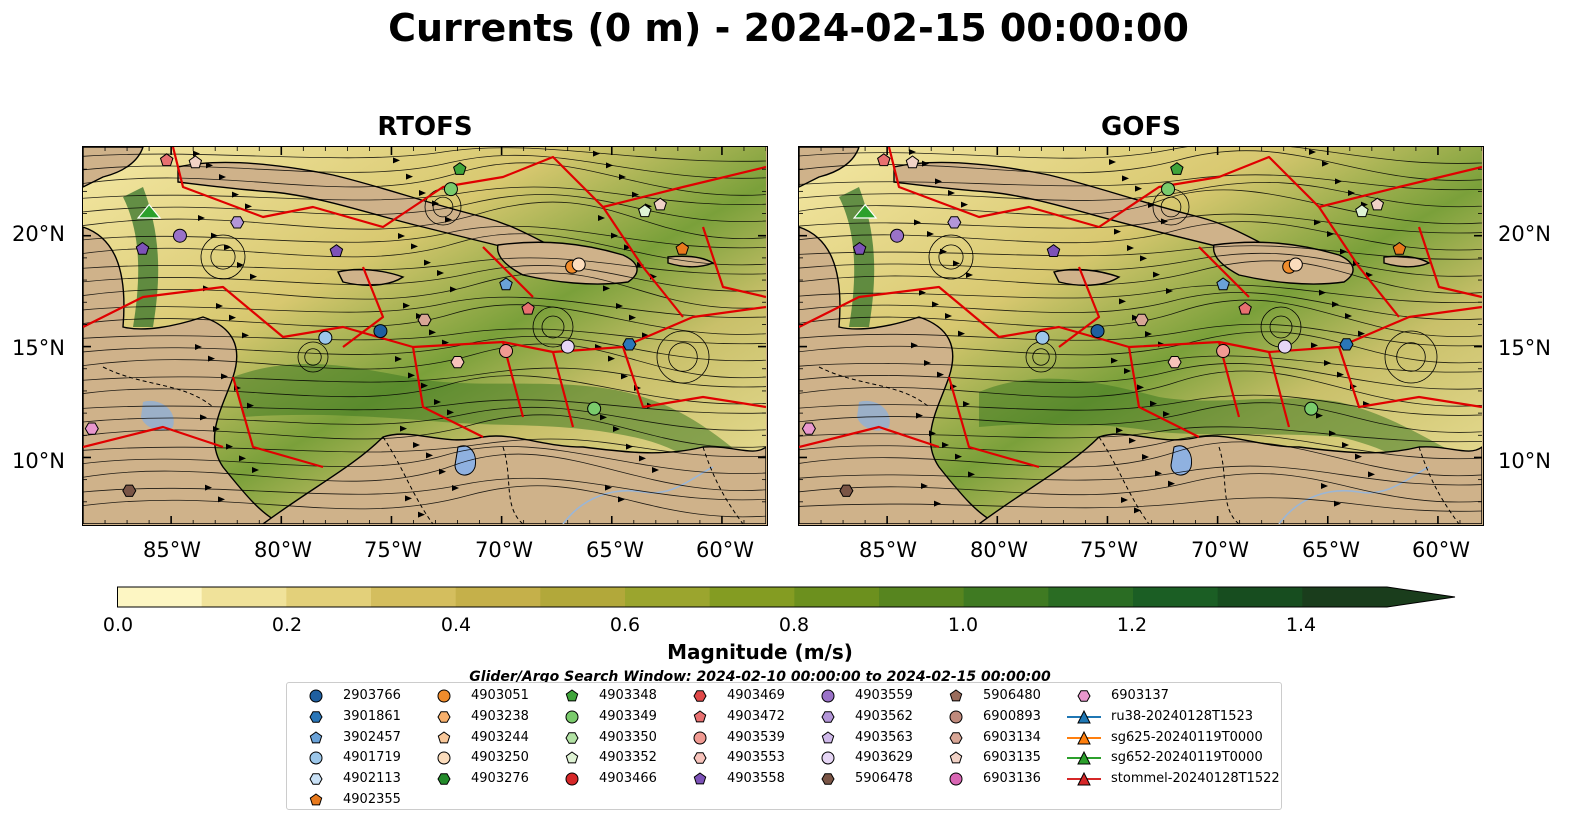 The image size is (1577, 829). What do you see at coordinates (1220, 550) in the screenshot?
I see `lon-tick-label: 70°W` at bounding box center [1220, 550].